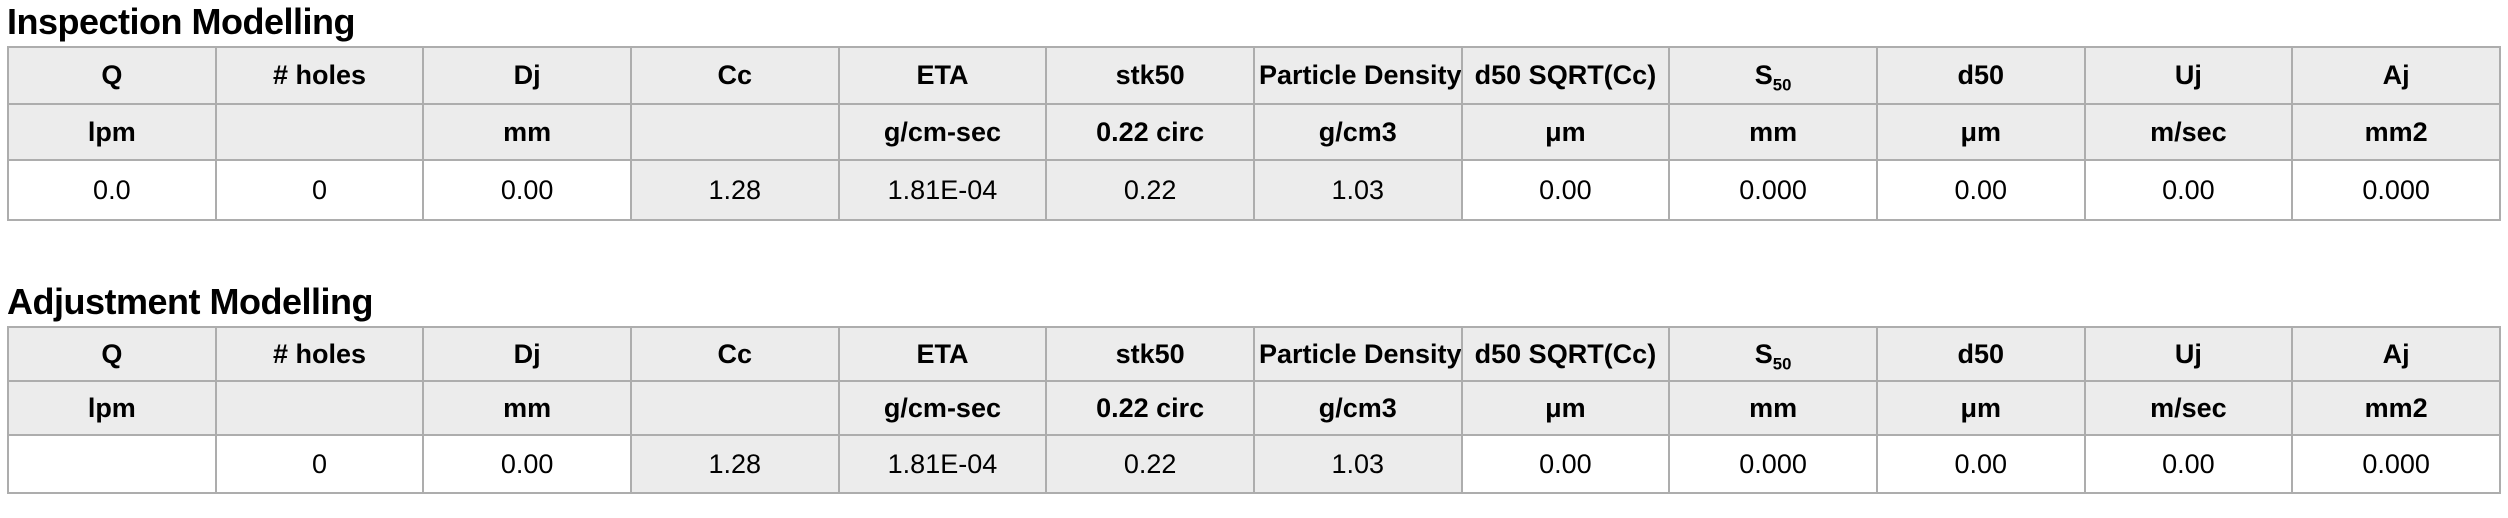  Describe the element at coordinates (181, 21) in the screenshot. I see `inspection-modelling-title: Inspection Modelling` at that location.